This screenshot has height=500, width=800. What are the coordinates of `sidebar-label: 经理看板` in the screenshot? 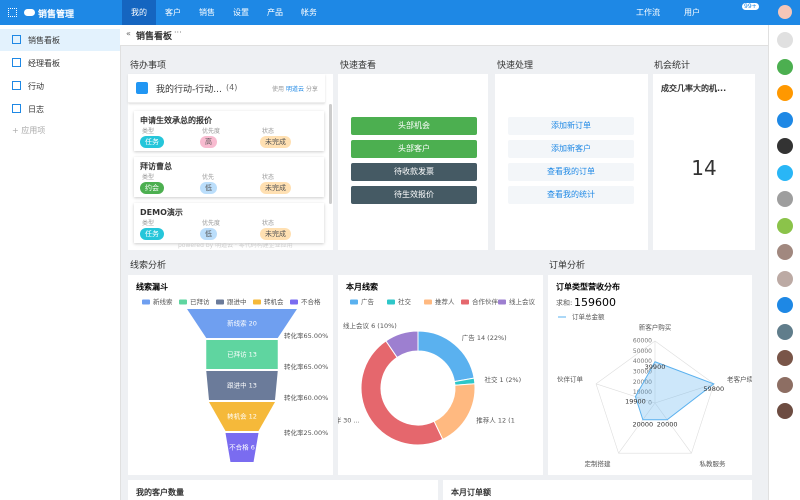 It's located at (44, 63).